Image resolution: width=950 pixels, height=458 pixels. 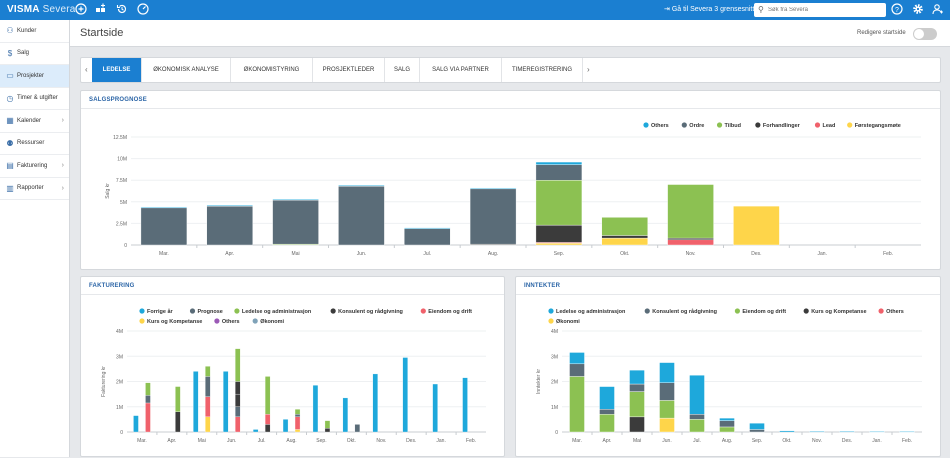 I want to click on search-input, so click(x=824, y=9).